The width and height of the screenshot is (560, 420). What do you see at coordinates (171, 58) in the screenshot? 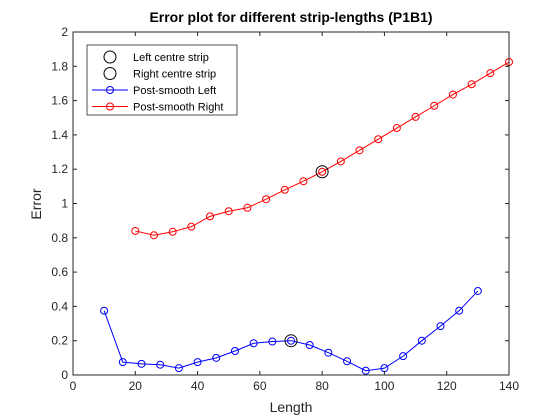
I see `legend-label: Left centre strip` at bounding box center [171, 58].